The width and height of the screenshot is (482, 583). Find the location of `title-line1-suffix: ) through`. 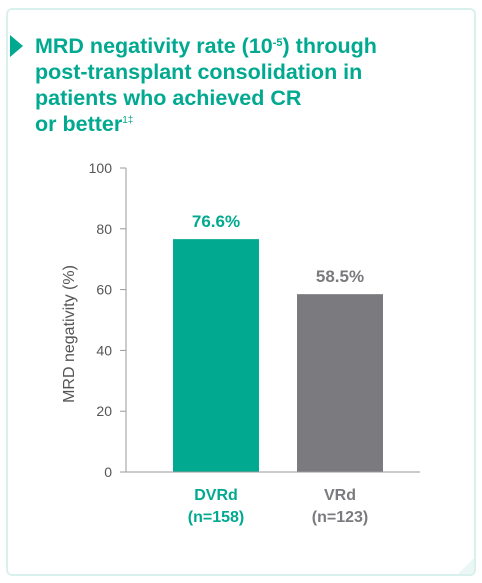

title-line1-suffix: ) through is located at coordinates (329, 46).